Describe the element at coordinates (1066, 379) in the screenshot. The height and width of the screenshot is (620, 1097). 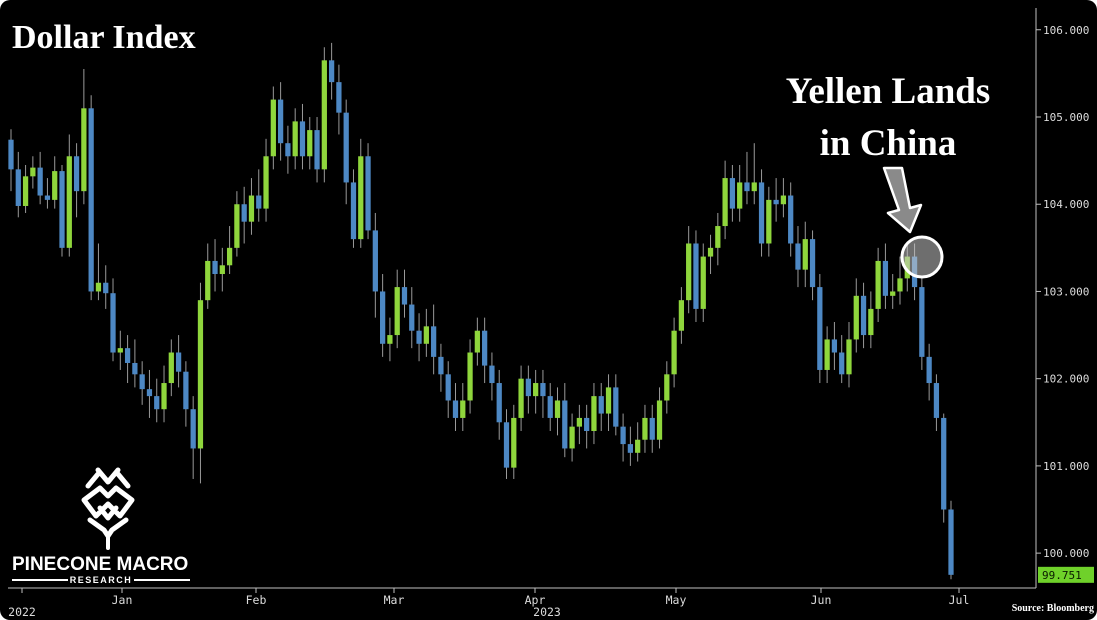
I see `y-tick-label: 102.000` at that location.